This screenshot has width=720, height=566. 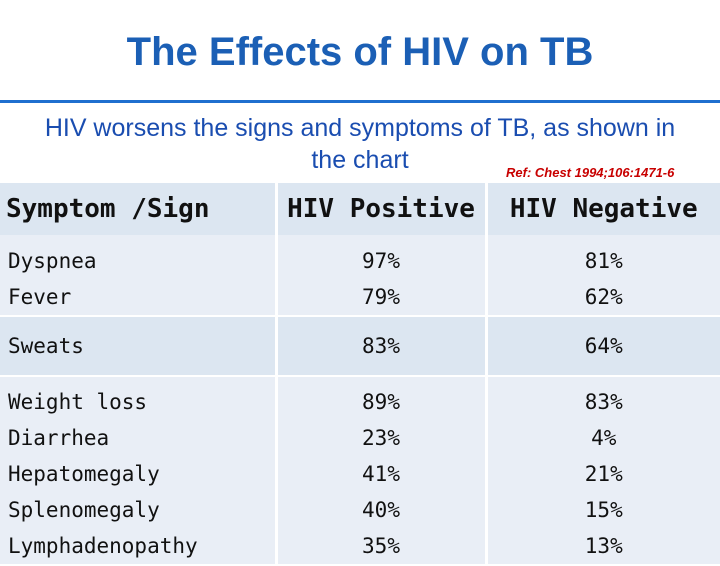 What do you see at coordinates (381, 438) in the screenshot?
I see `value-diarrhea-positive: 23%` at bounding box center [381, 438].